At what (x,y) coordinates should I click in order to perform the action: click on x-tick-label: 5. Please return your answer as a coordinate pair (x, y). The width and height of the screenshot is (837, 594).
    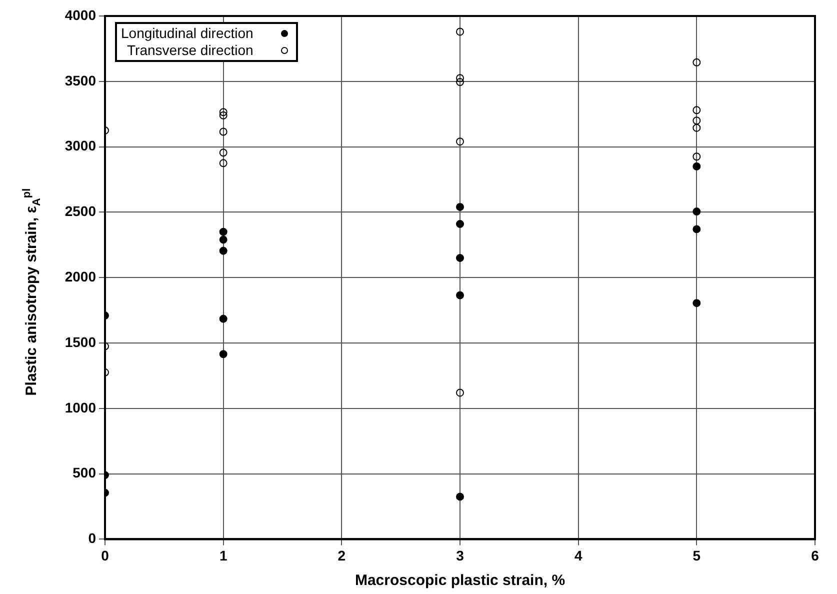
    Looking at the image, I should click on (696, 555).